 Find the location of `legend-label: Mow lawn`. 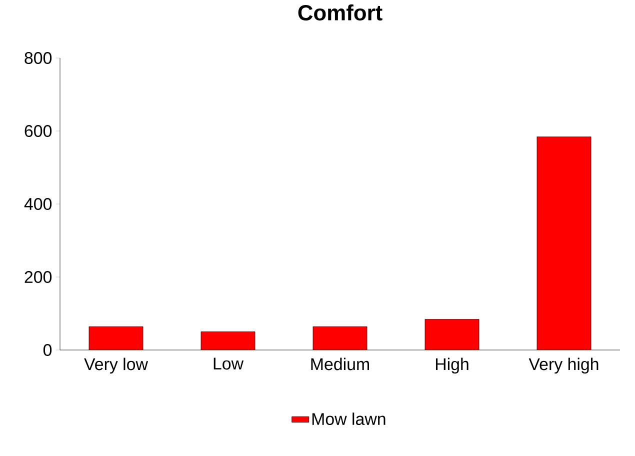

legend-label: Mow lawn is located at coordinates (349, 419).